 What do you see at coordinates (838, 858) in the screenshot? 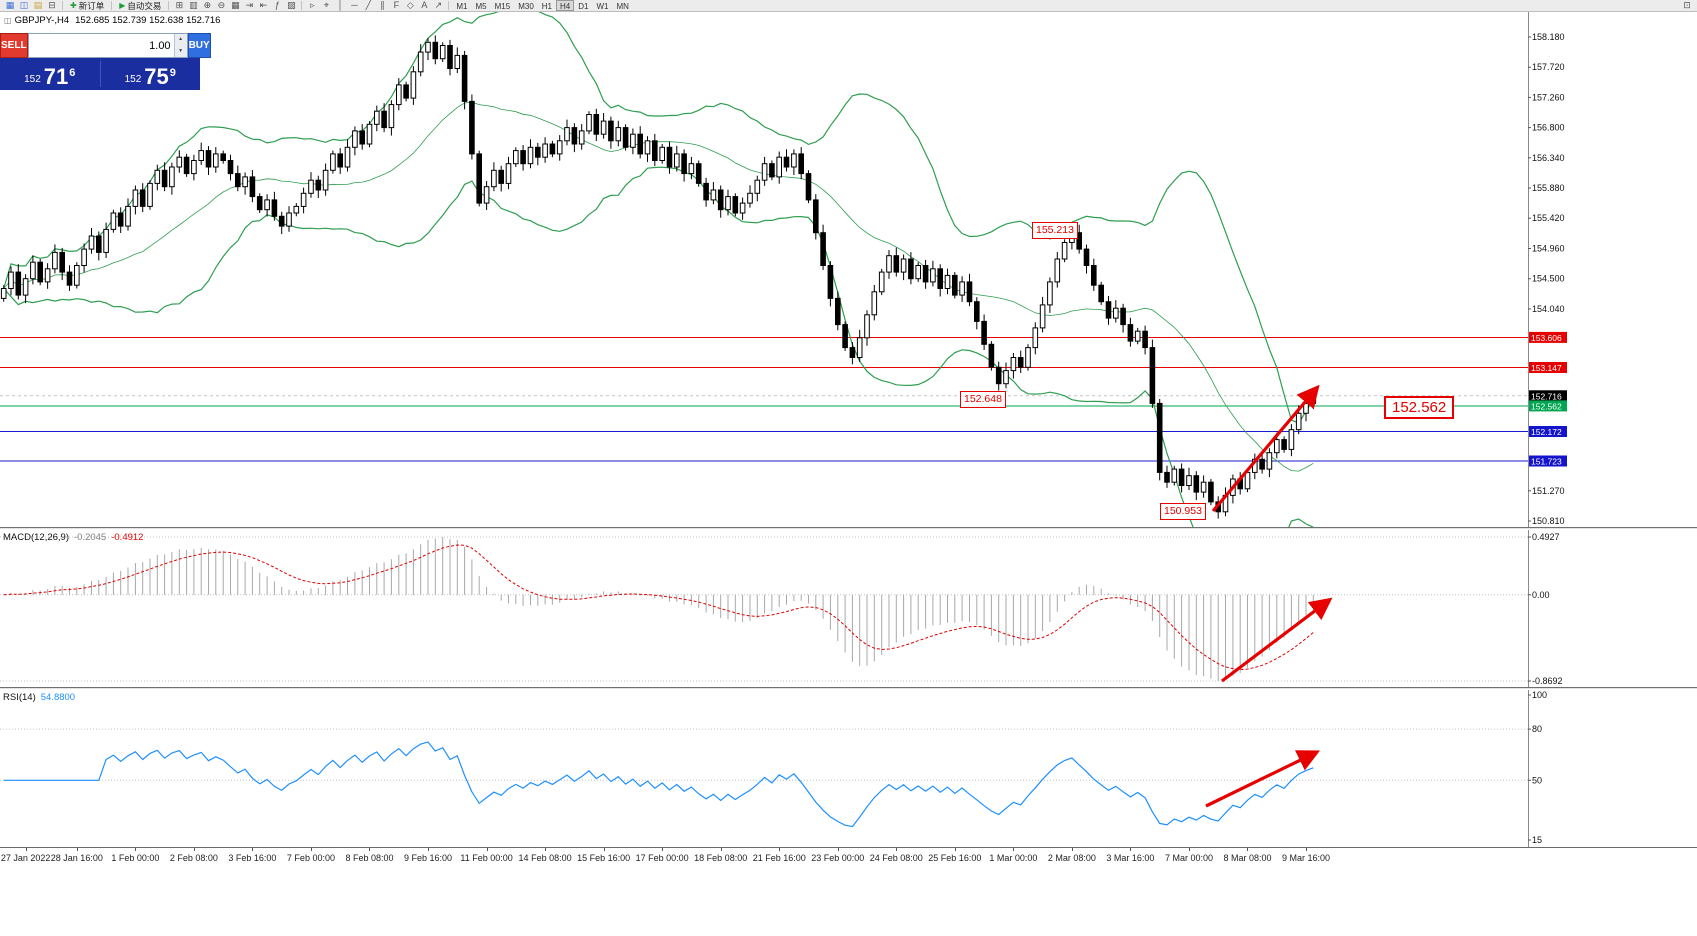
I see `time-axis-label: 23 Feb 00:00` at bounding box center [838, 858].